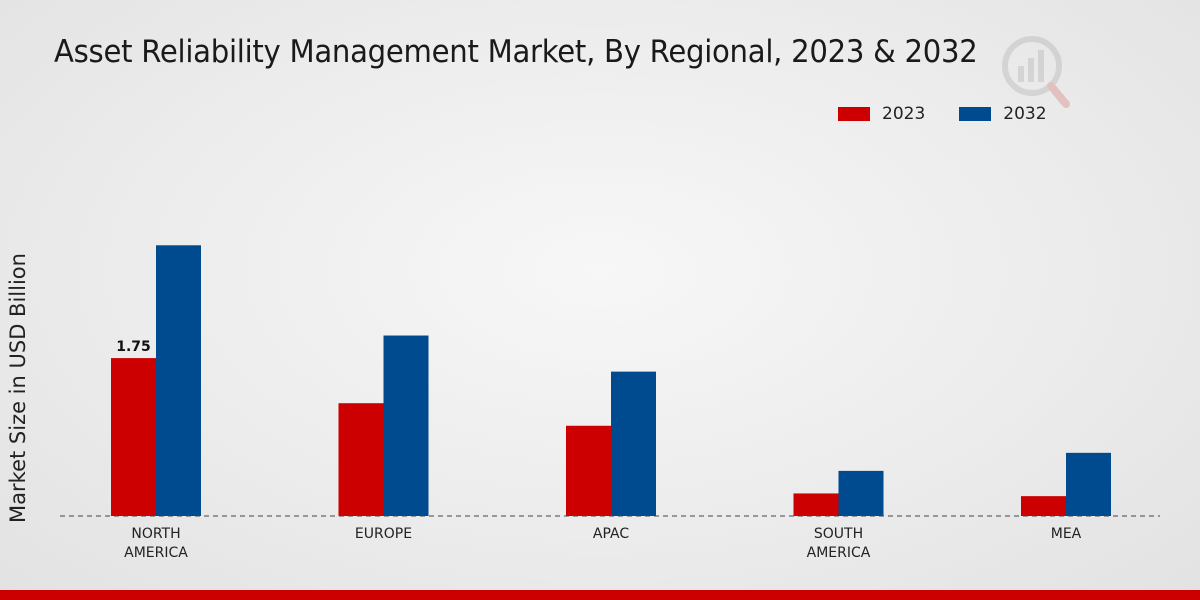 The width and height of the screenshot is (1200, 600). Describe the element at coordinates (904, 114) in the screenshot. I see `legend-label-2023: 2023` at that location.